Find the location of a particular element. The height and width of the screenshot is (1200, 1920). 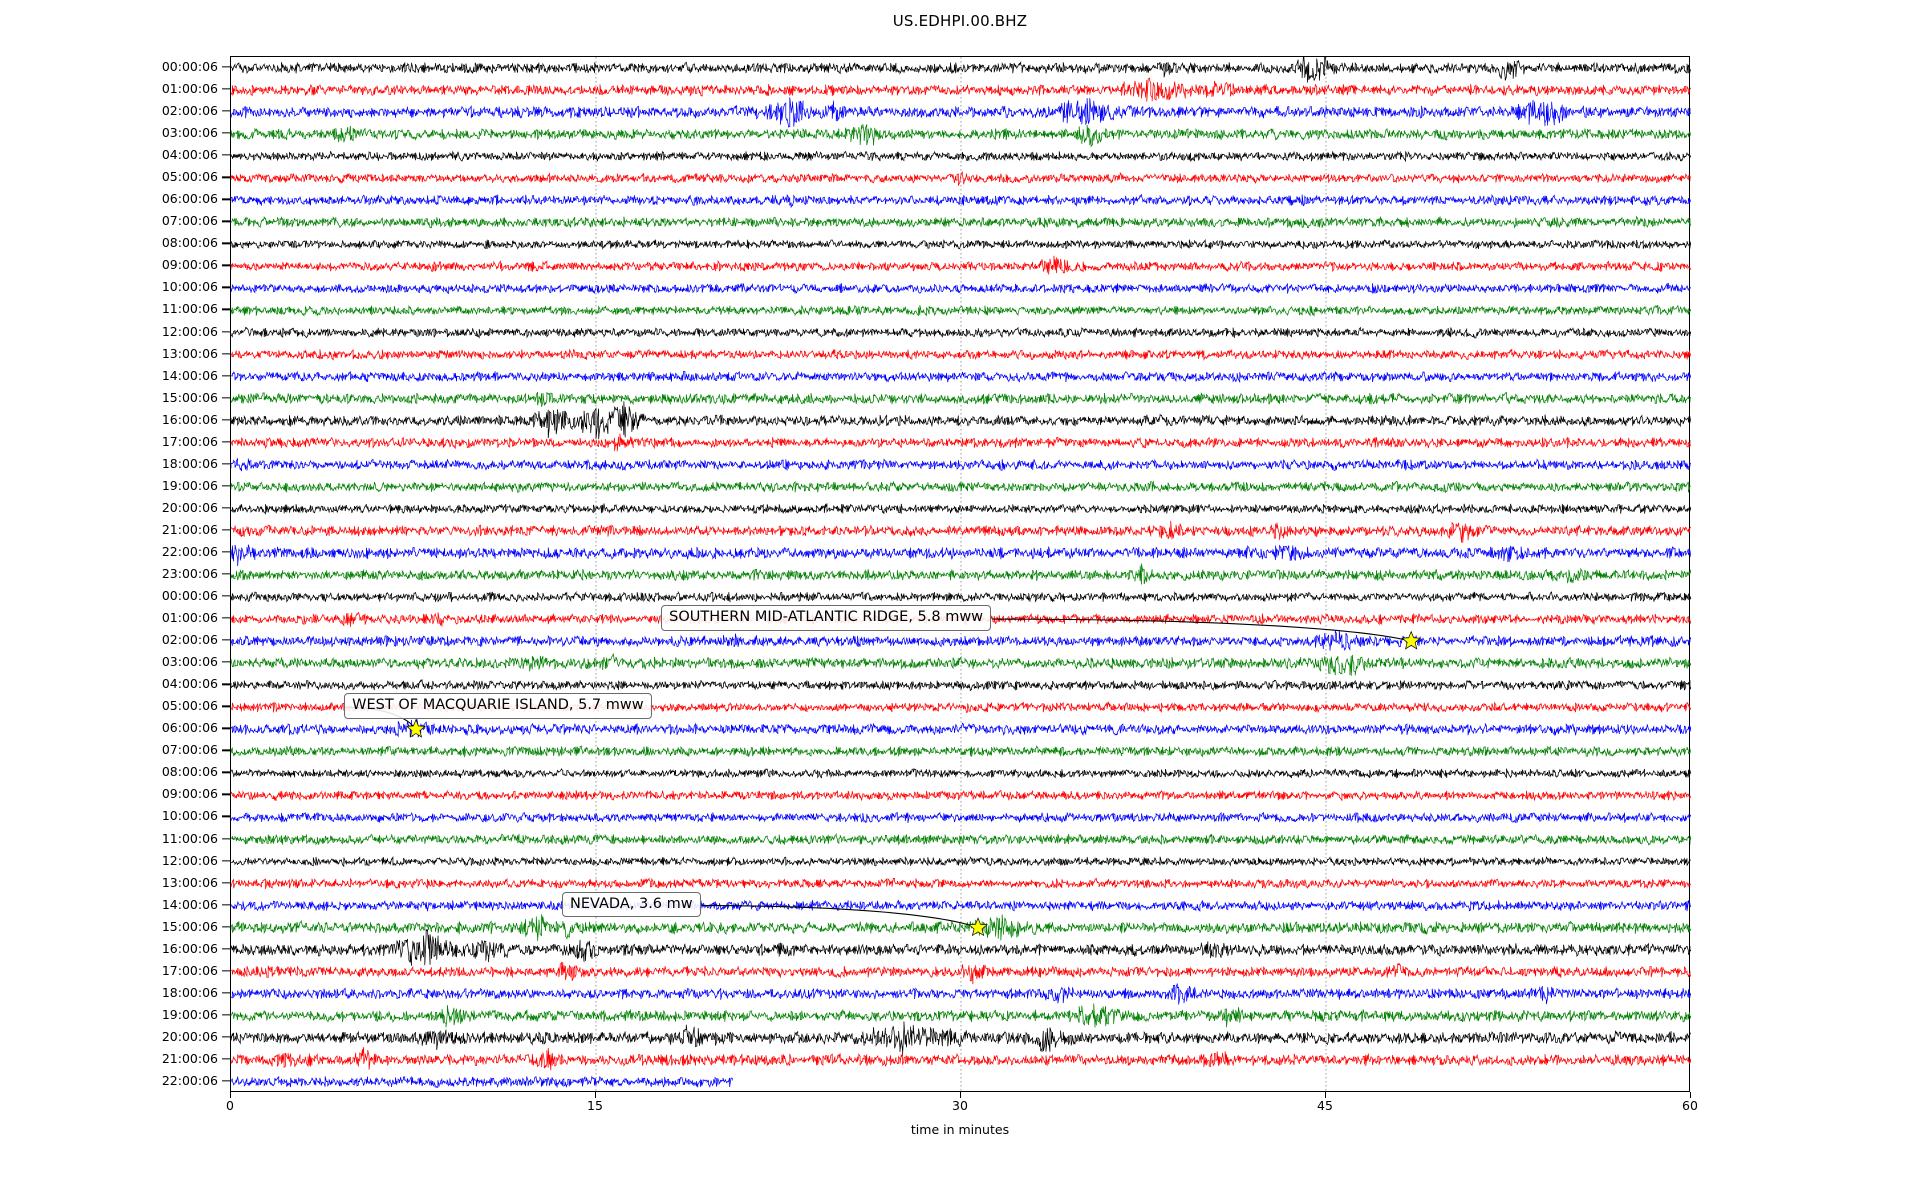

x-axis-tick-label: 0 is located at coordinates (230, 1105).